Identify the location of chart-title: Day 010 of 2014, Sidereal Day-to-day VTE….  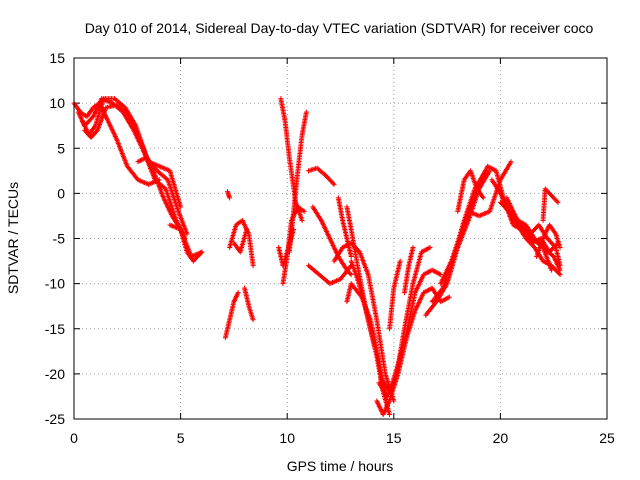
(339, 28).